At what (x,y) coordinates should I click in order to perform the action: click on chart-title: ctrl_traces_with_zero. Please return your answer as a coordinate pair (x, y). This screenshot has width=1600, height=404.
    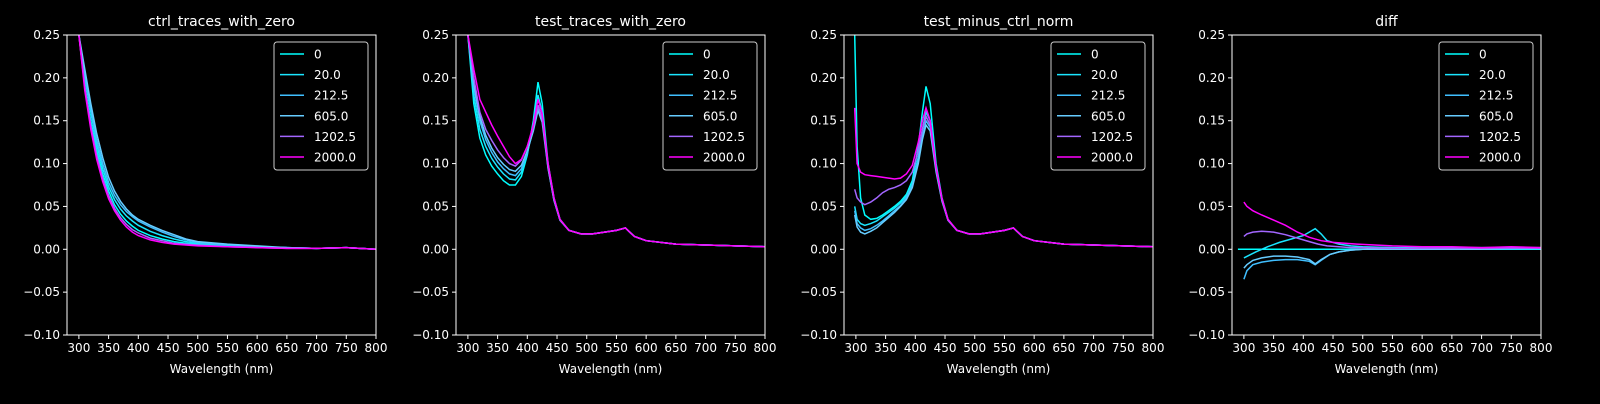
    Looking at the image, I should click on (221, 22).